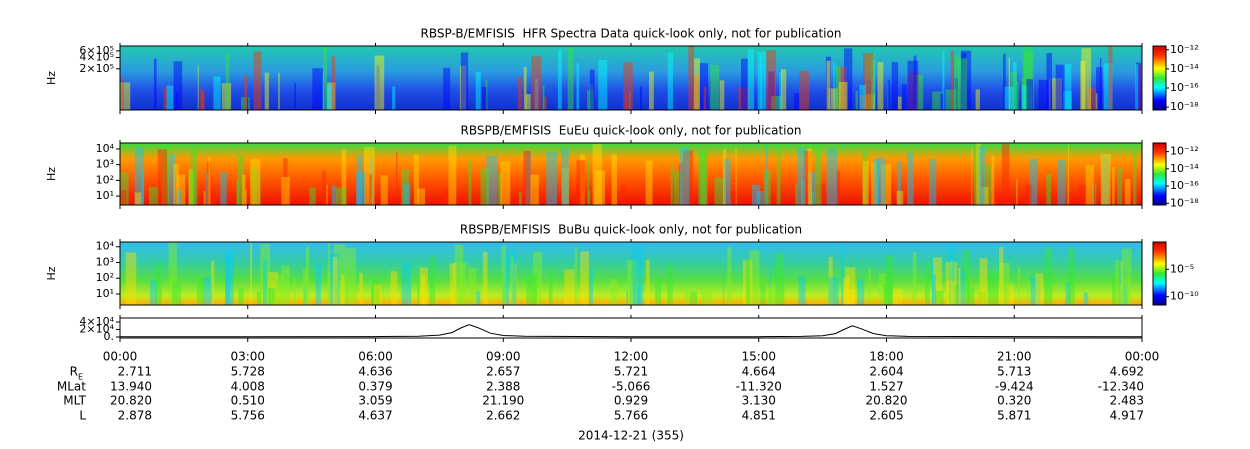  I want to click on y-tick-label: 10², so click(105, 179).